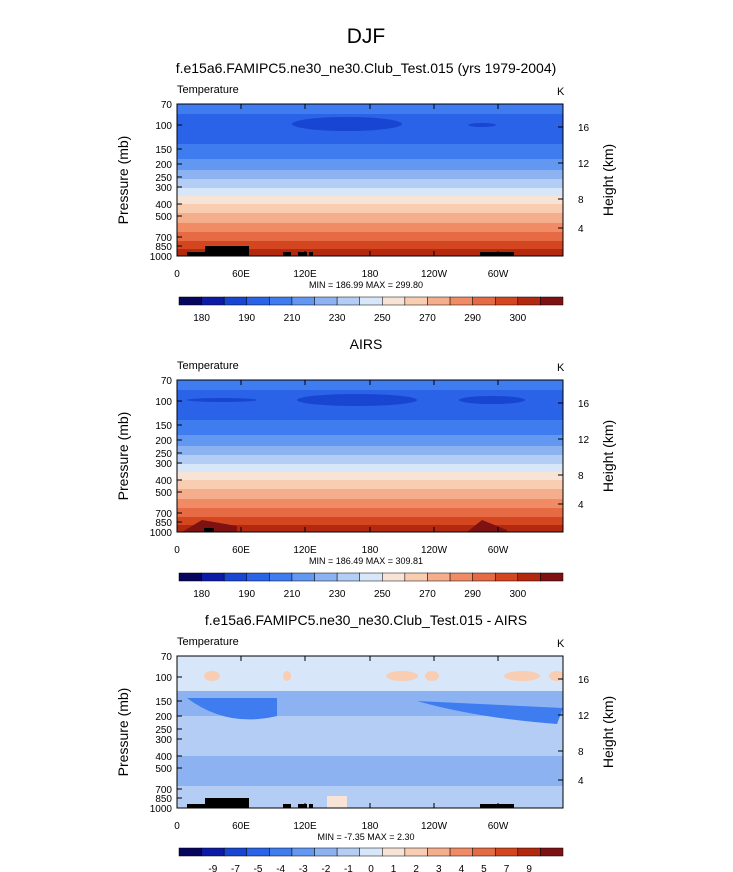 The height and width of the screenshot is (872, 733). I want to click on y-tick-label: 70, so click(167, 657).